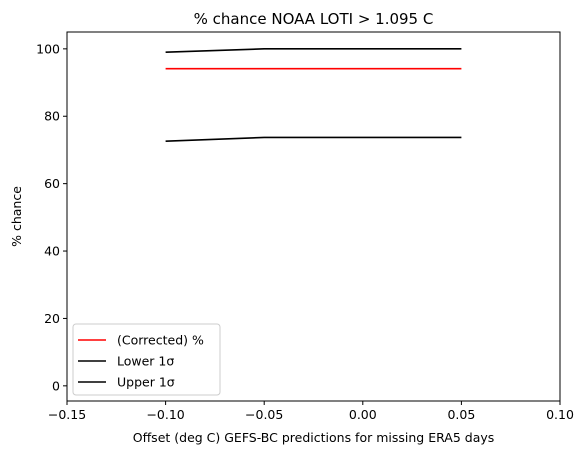 Image resolution: width=587 pixels, height=455 pixels. I want to click on legend-label: Lower 1σ, so click(145, 361).